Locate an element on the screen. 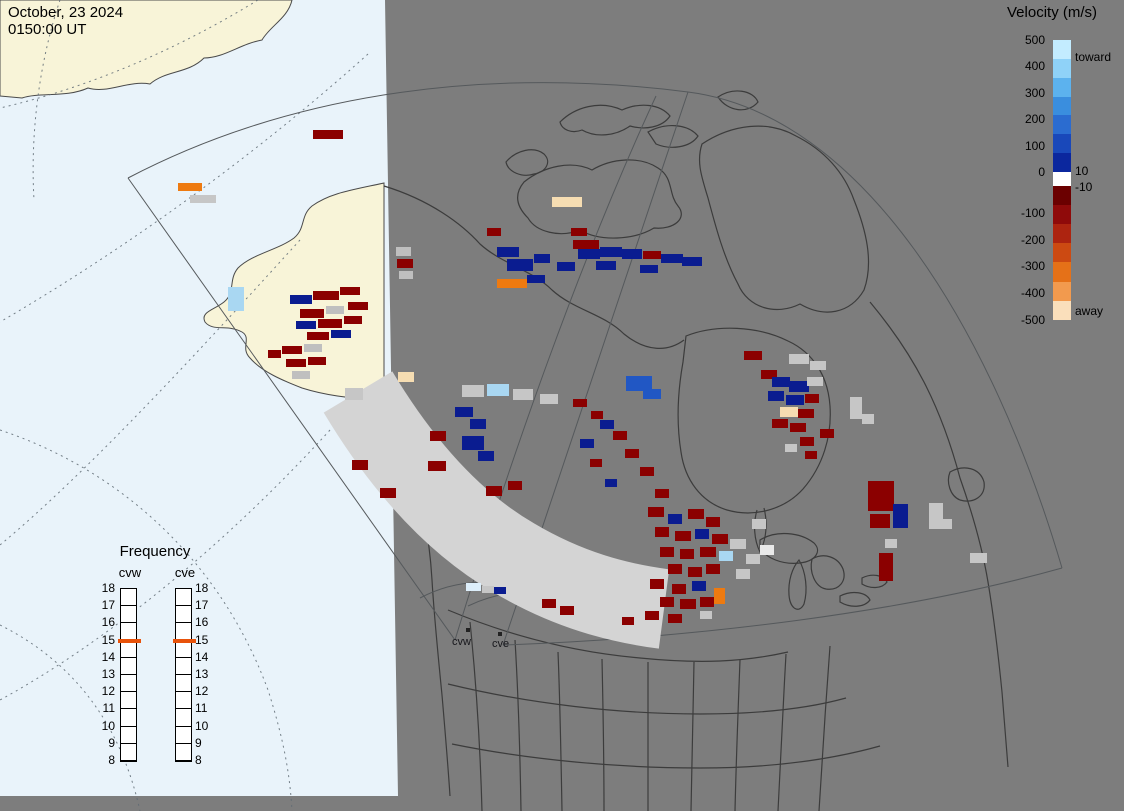 The width and height of the screenshot is (1124, 811). timestamp-date: October, 23 2024 is located at coordinates (66, 12).